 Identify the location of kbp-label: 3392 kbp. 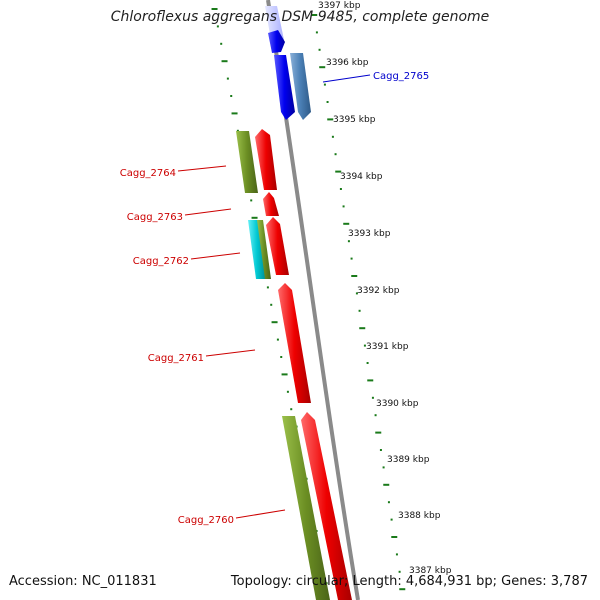
(378, 291).